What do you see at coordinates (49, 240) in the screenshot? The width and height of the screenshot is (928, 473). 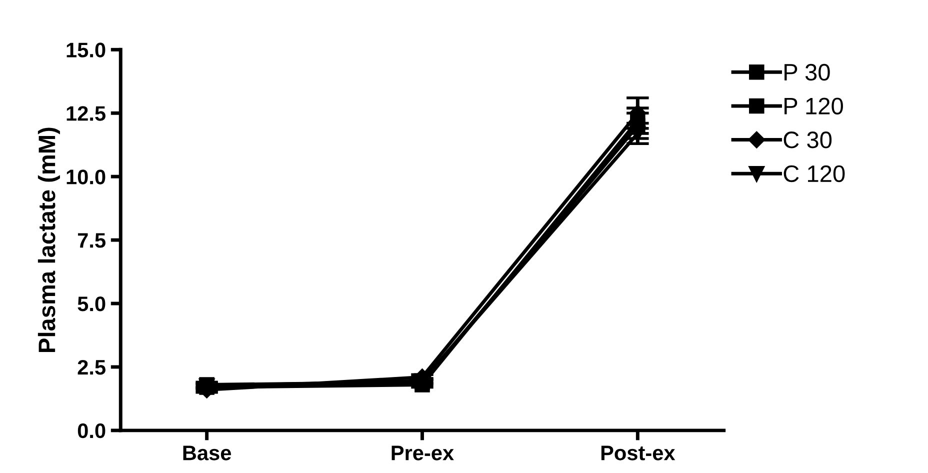 I see `y-axis-title: Plasma lactate (mM)` at bounding box center [49, 240].